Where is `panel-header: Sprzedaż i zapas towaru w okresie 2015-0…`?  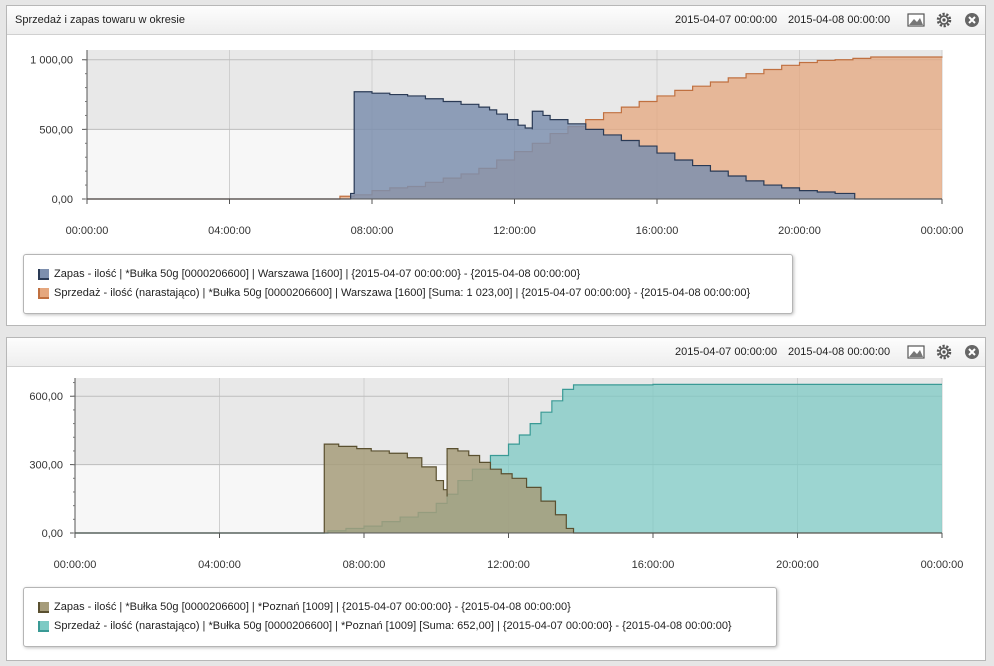
panel-header: Sprzedaż i zapas towaru w okresie 2015-0… is located at coordinates (496, 20).